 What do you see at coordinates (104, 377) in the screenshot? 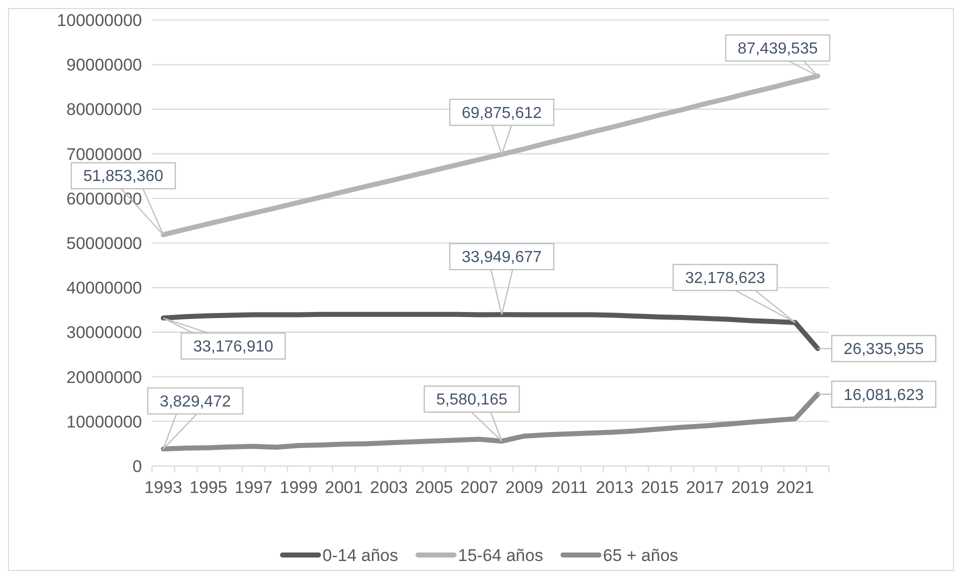
I see `y-tick-label: 20000000` at bounding box center [104, 377].